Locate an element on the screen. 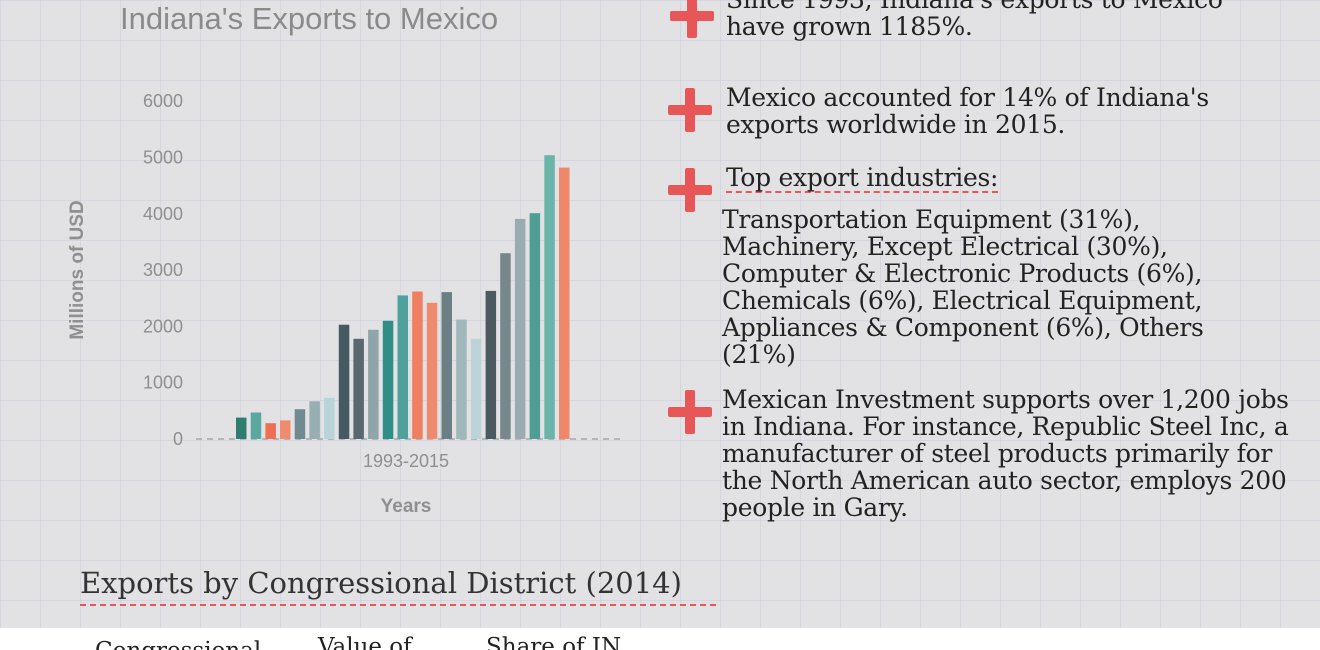  bar-2004 is located at coordinates (402, 367).